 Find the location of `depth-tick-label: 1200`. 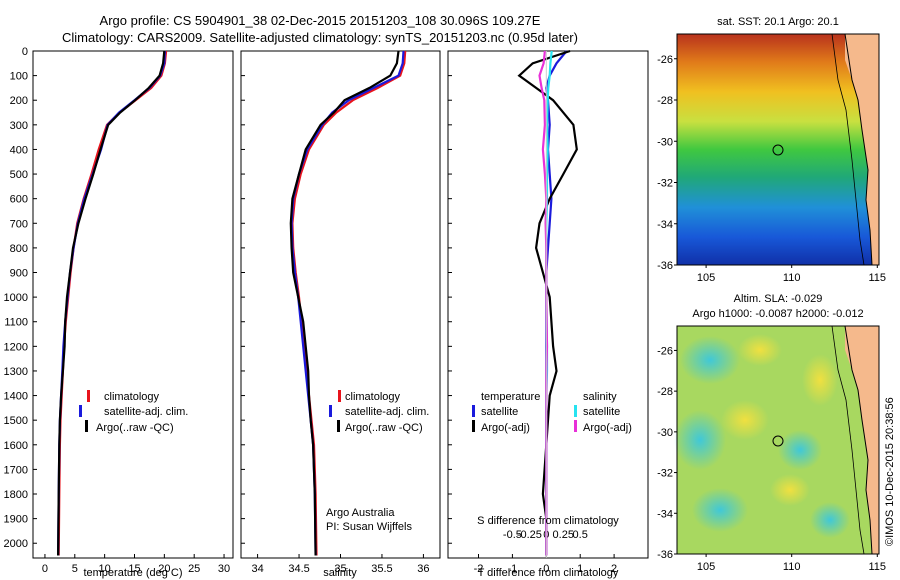

depth-tick-label: 1200 is located at coordinates (16, 347).